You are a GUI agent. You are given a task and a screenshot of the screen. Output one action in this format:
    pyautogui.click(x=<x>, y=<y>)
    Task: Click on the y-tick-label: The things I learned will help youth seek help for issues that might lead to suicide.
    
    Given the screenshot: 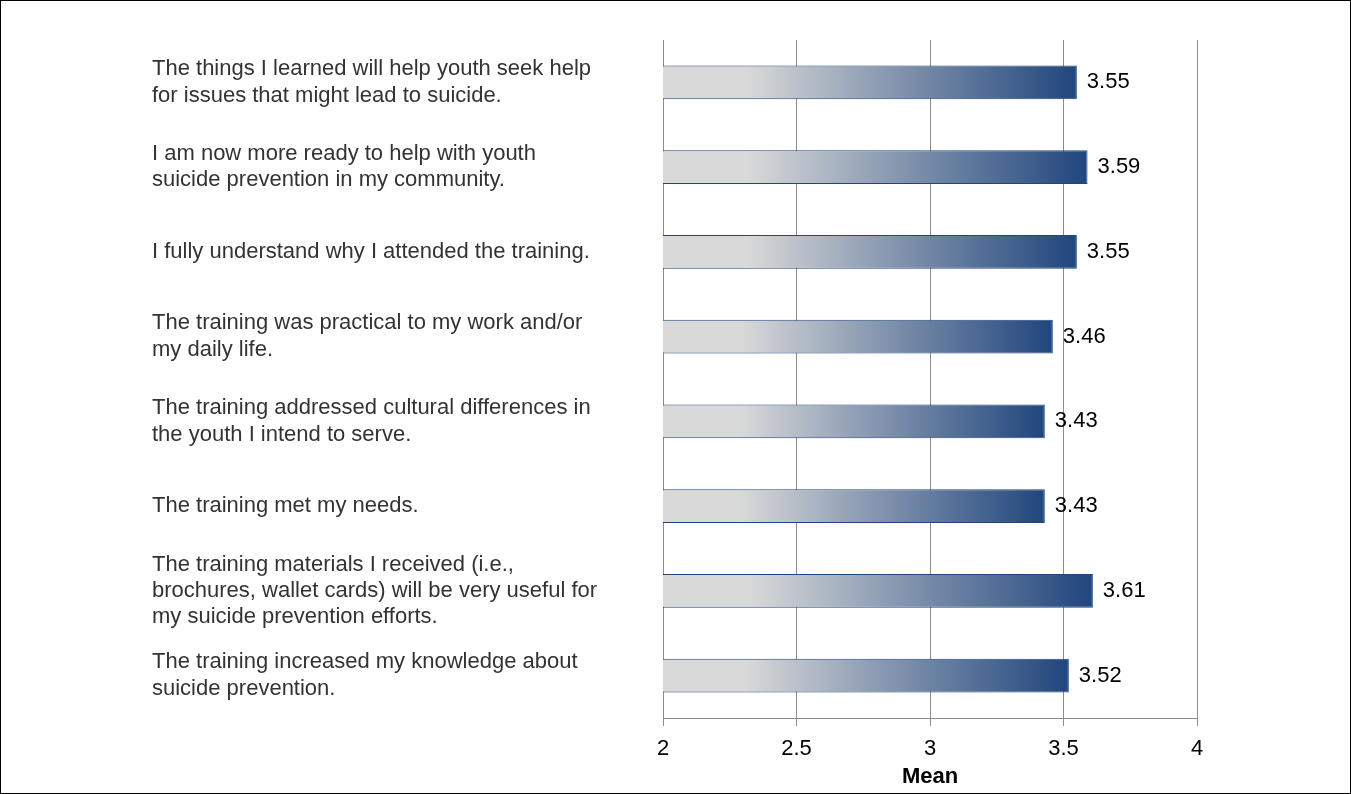 What is the action you would take?
    pyautogui.click(x=372, y=81)
    